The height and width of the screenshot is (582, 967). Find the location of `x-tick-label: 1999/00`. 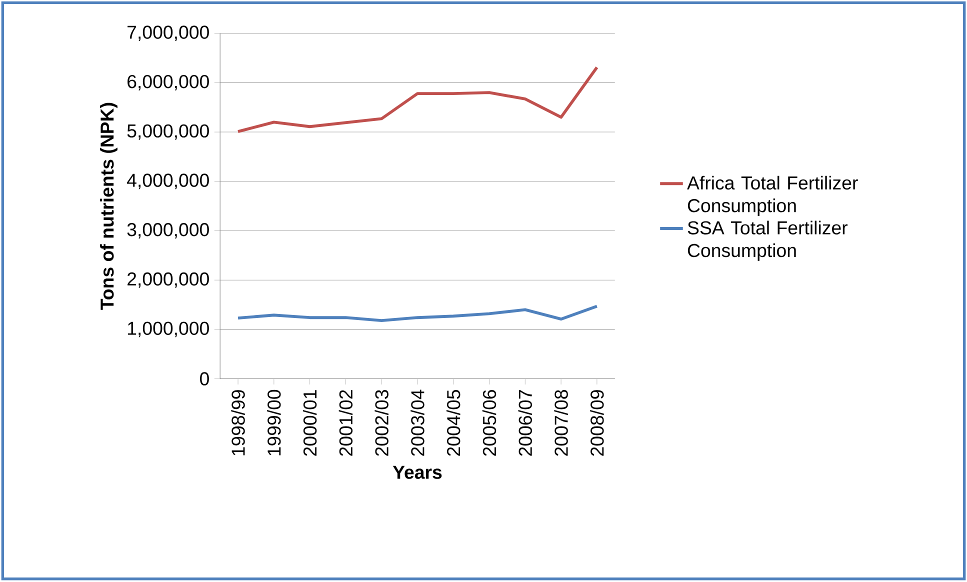

x-tick-label: 1999/00 is located at coordinates (274, 423).